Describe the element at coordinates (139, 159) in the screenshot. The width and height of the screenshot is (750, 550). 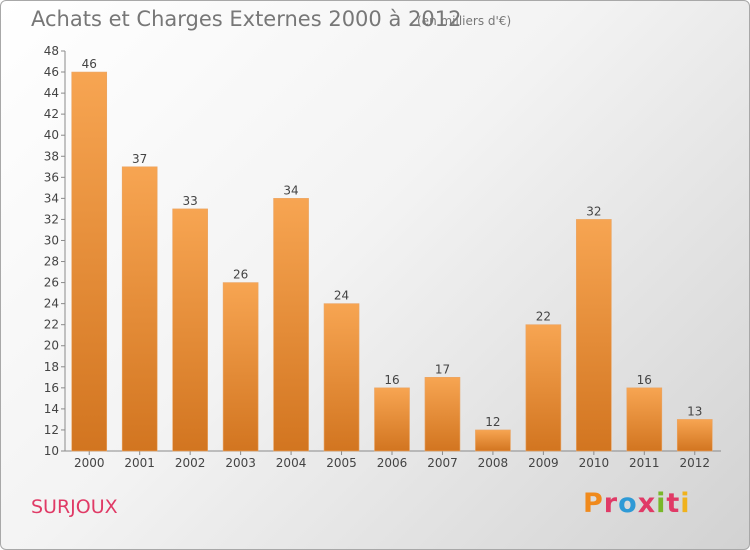
I see `value-label-2001: 37` at that location.